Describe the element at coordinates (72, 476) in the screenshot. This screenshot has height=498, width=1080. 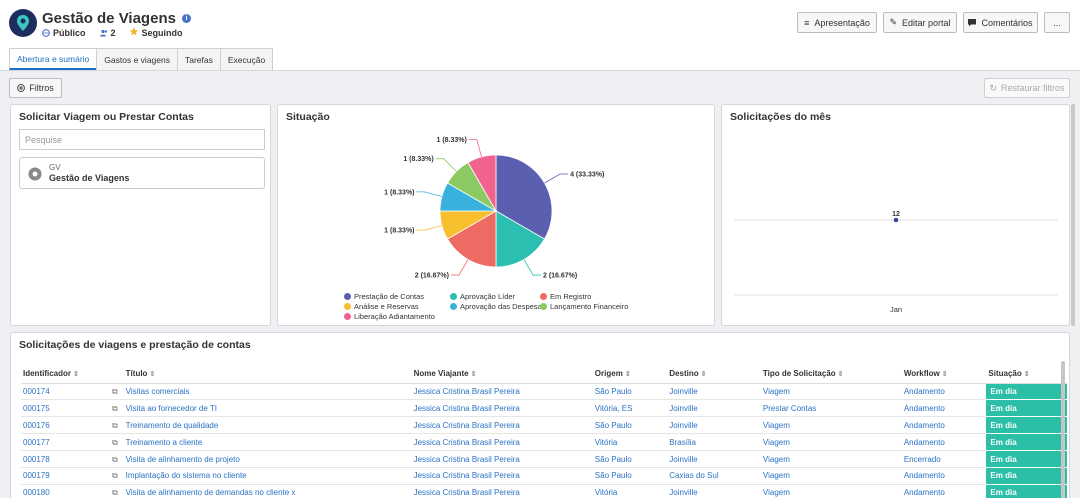
I see `table-cell: 000179 ⧉` at that location.